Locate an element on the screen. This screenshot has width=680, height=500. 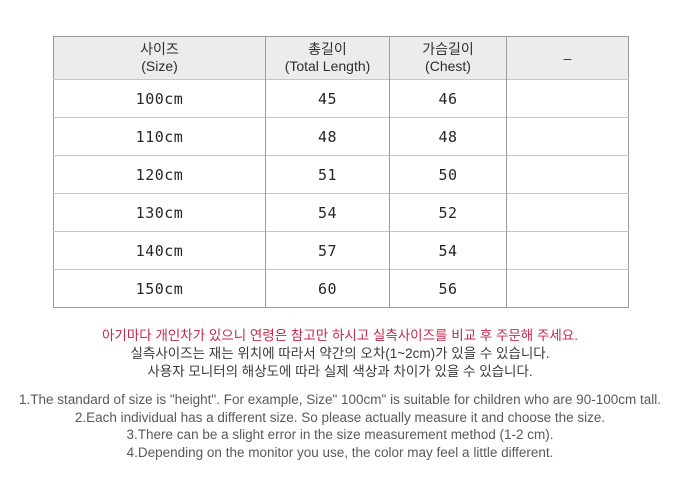
chest-cell: 46 is located at coordinates (448, 98).